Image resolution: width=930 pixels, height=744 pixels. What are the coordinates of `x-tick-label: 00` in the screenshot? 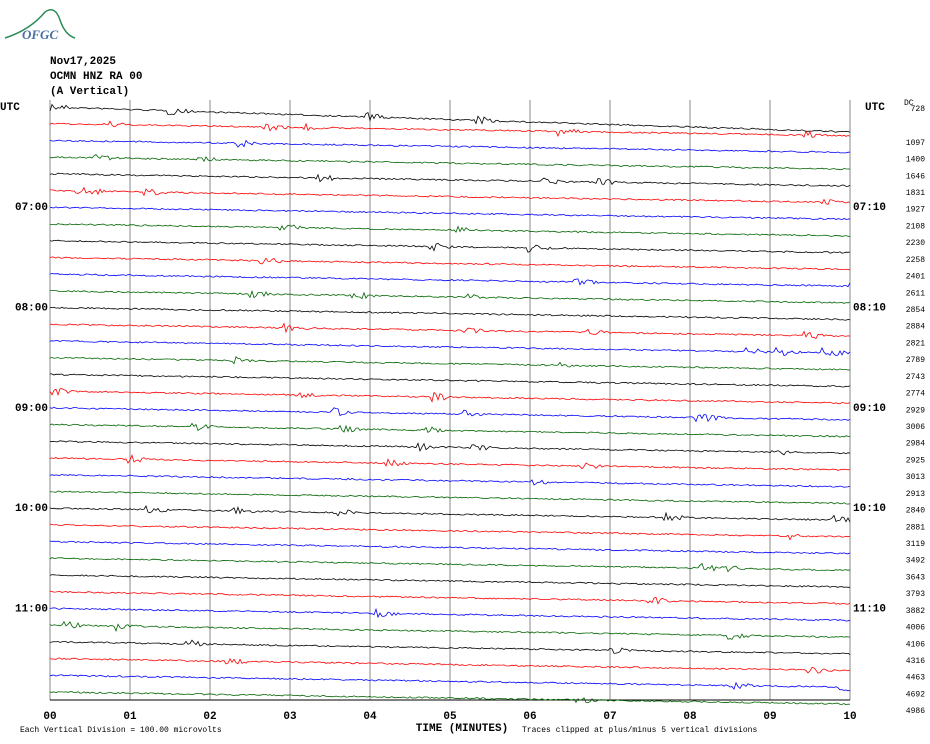 It's located at (49, 717).